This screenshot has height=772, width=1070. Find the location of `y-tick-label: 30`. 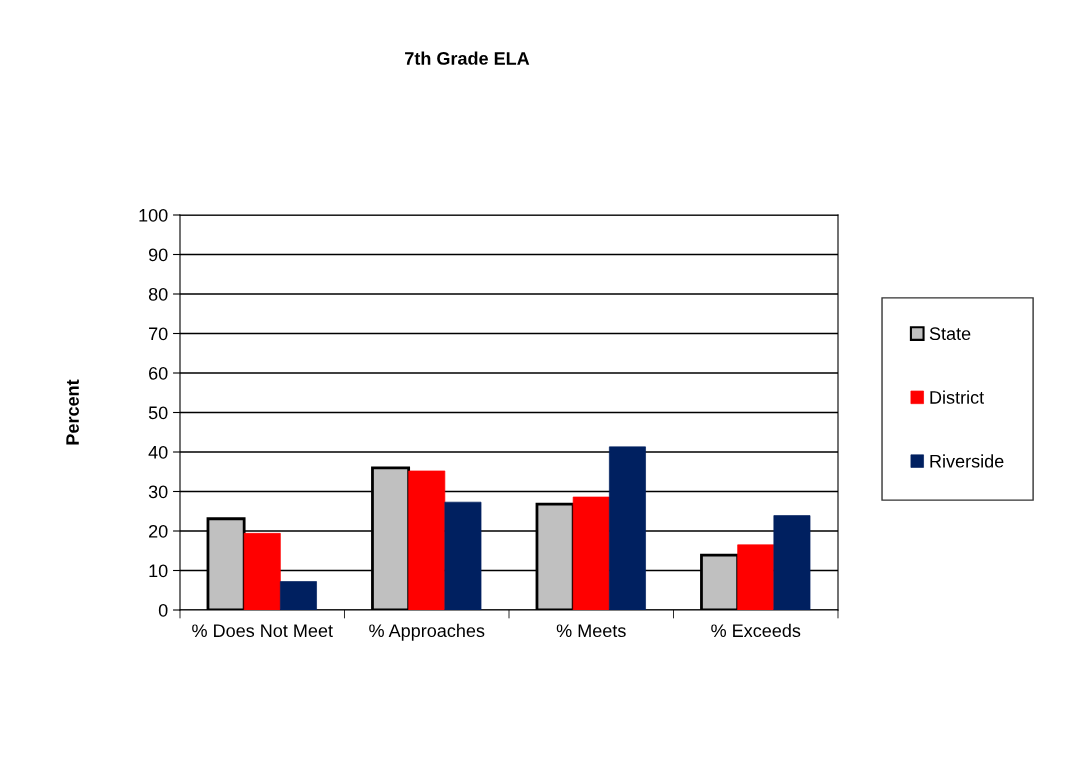

y-tick-label: 30 is located at coordinates (158, 492).